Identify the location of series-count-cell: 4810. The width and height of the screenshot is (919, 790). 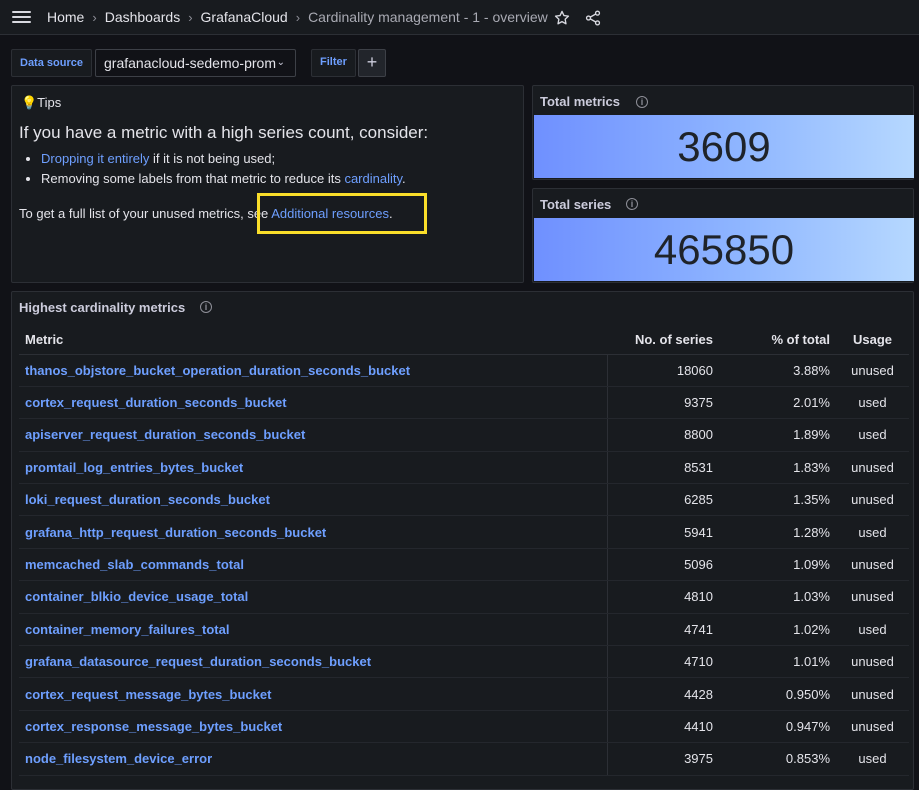
(663, 597).